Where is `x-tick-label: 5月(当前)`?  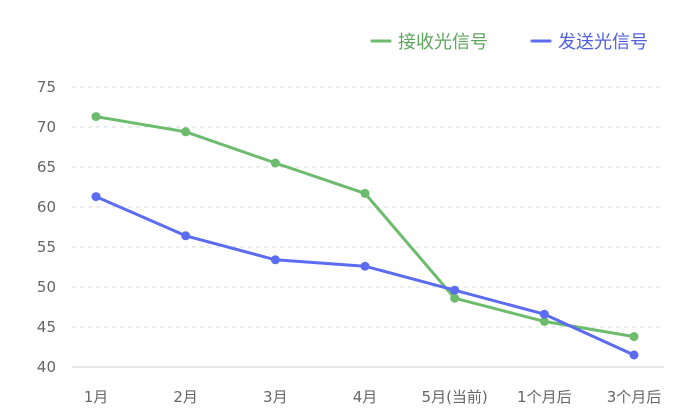 x-tick-label: 5月(当前) is located at coordinates (455, 397).